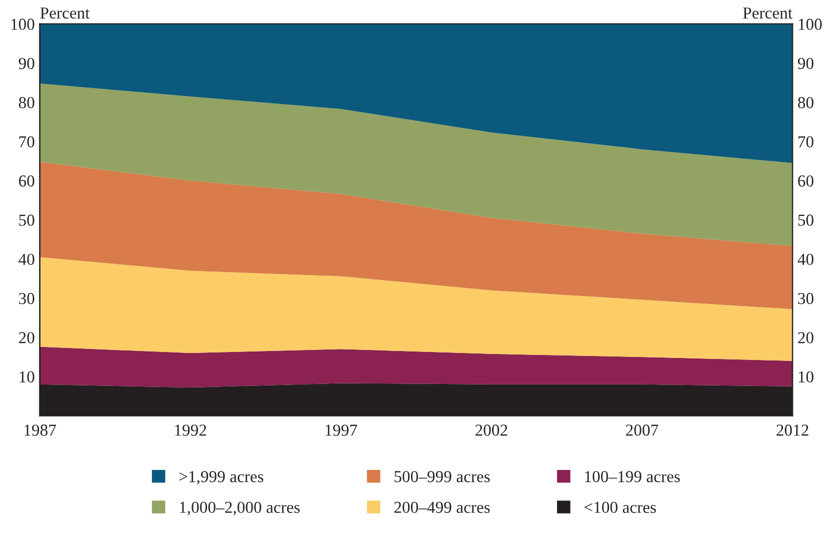  Describe the element at coordinates (26, 298) in the screenshot. I see `y-tick-label: 30` at that location.